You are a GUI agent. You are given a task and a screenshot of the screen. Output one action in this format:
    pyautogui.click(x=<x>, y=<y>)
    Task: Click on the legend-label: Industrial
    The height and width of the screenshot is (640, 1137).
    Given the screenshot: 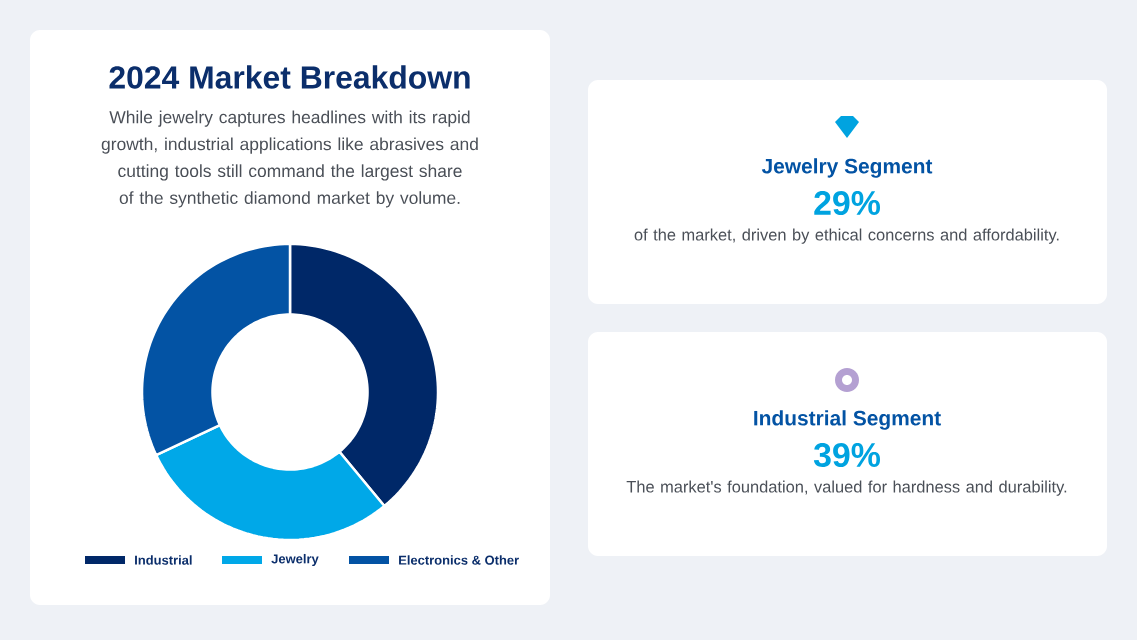 What is the action you would take?
    pyautogui.click(x=163, y=560)
    